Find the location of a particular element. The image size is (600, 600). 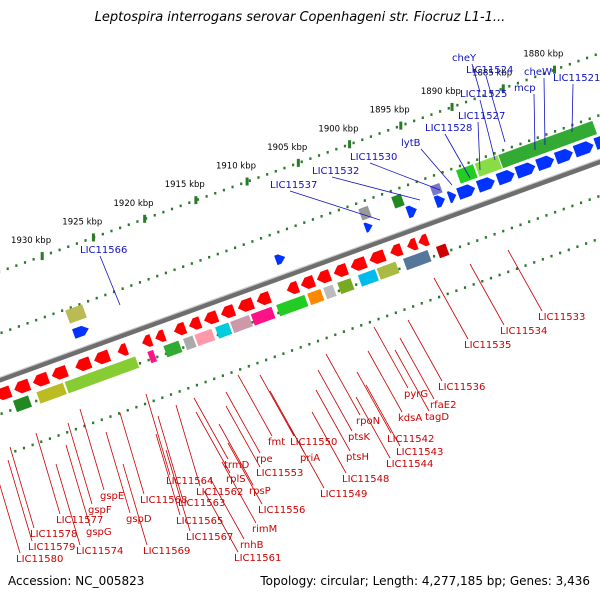

gene-label-bottom: tagD is located at coordinates (437, 417).